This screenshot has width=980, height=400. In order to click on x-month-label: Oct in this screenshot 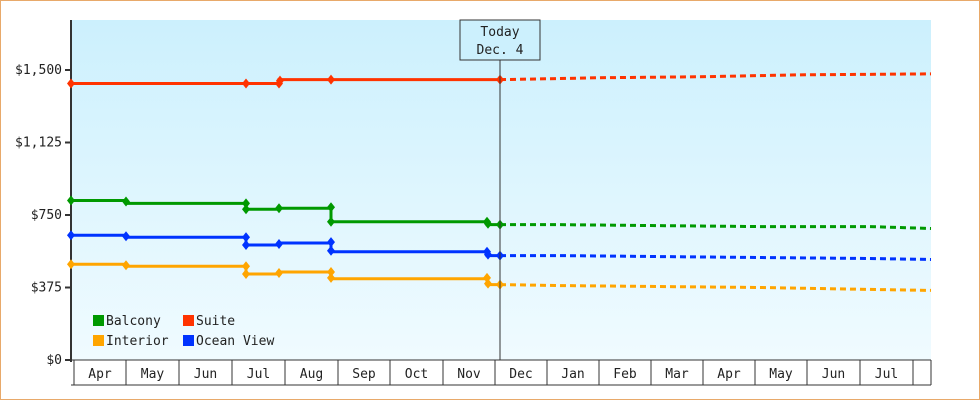, I will do `click(416, 374)`.